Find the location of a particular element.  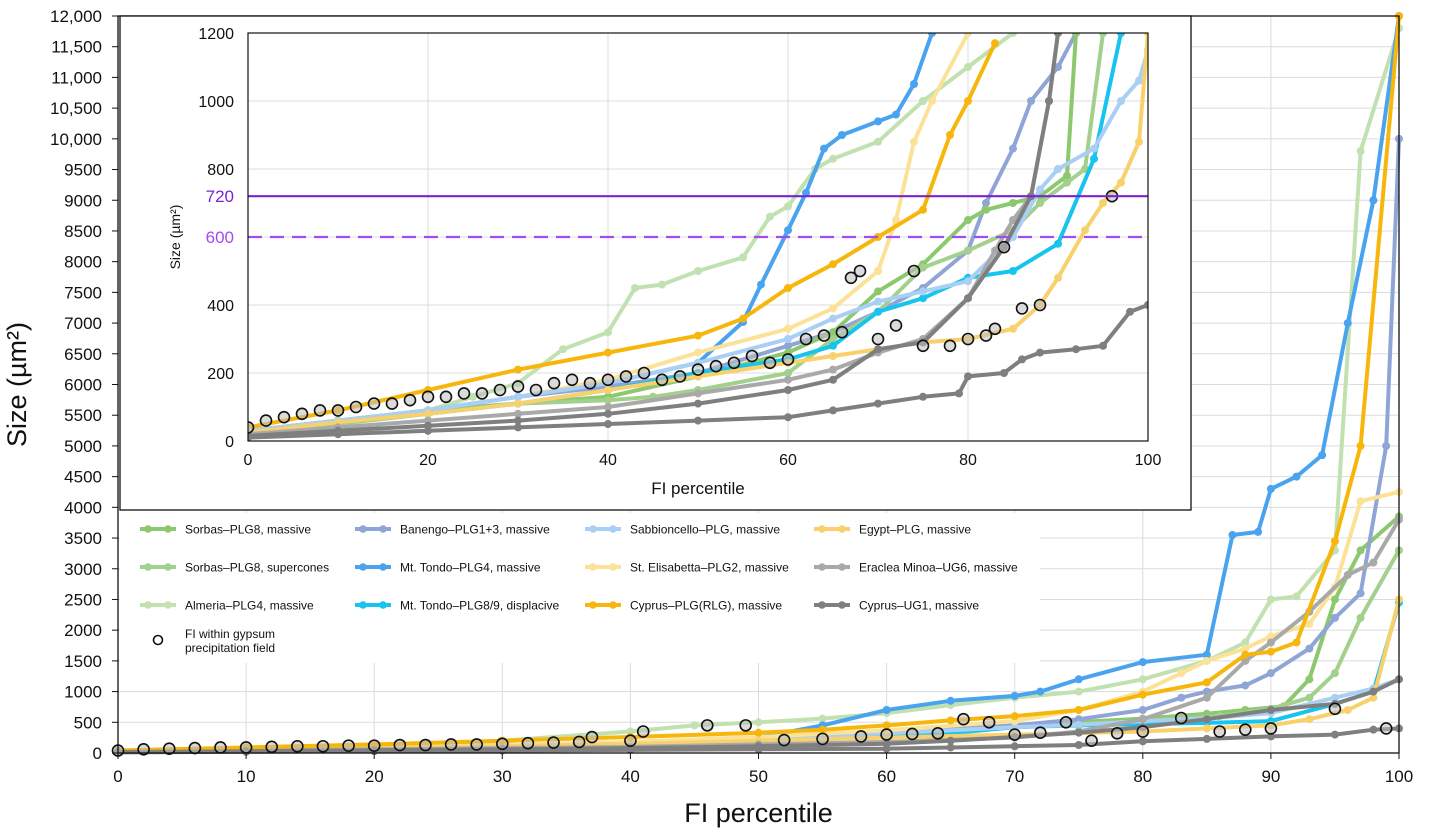

inset-x-tick-label: 40 is located at coordinates (608, 460).